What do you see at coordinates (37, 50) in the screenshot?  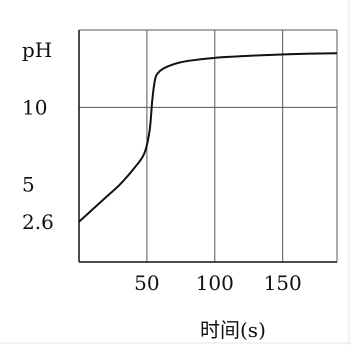 I see `y-axis-label: pH` at bounding box center [37, 50].